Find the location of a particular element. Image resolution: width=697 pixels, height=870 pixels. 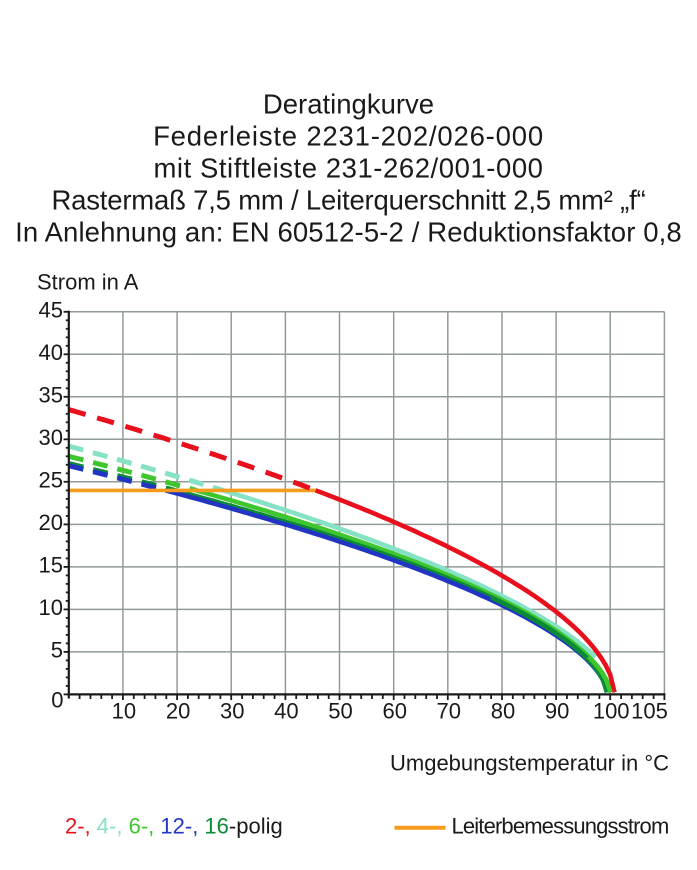

svg-text: 105 is located at coordinates (649, 711).